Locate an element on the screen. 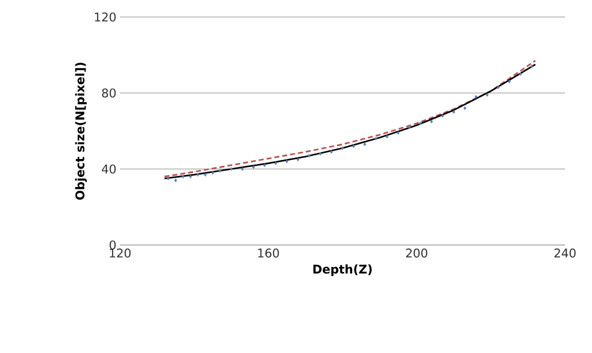 This screenshot has height=353, width=592. x-tick-label: 120 is located at coordinates (120, 253).